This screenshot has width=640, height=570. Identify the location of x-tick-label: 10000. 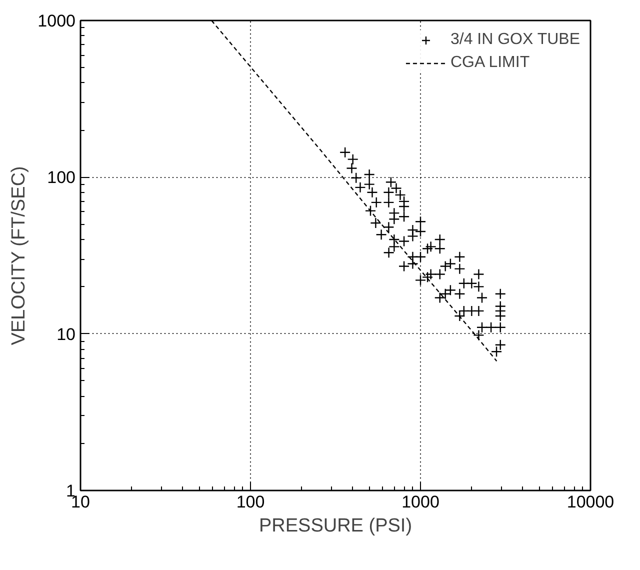
(590, 502).